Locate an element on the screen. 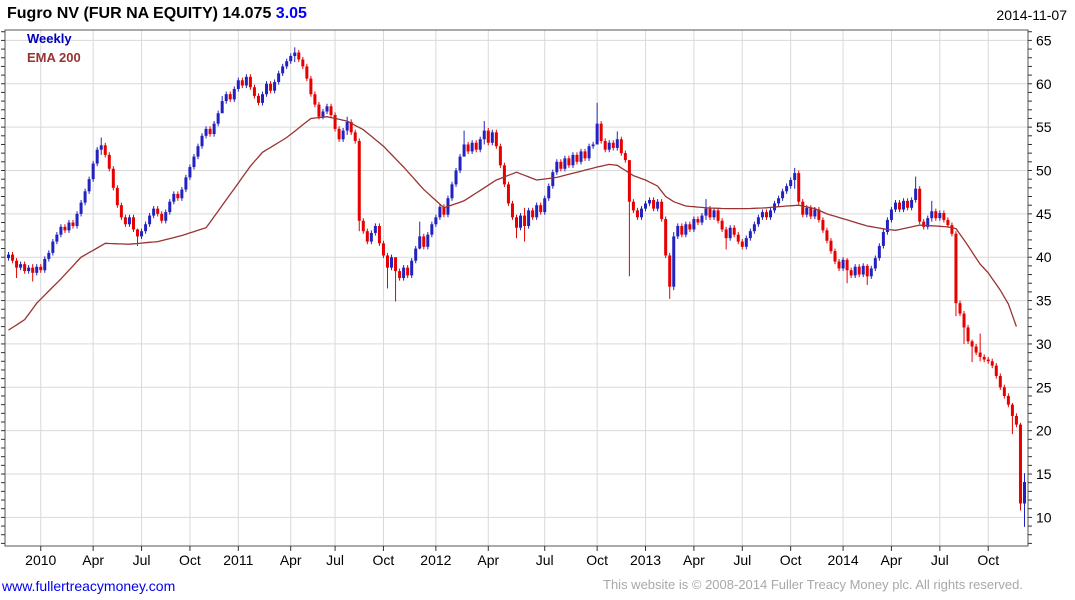 This screenshot has width=1075, height=600. svg-text: 2013 is located at coordinates (645, 560).